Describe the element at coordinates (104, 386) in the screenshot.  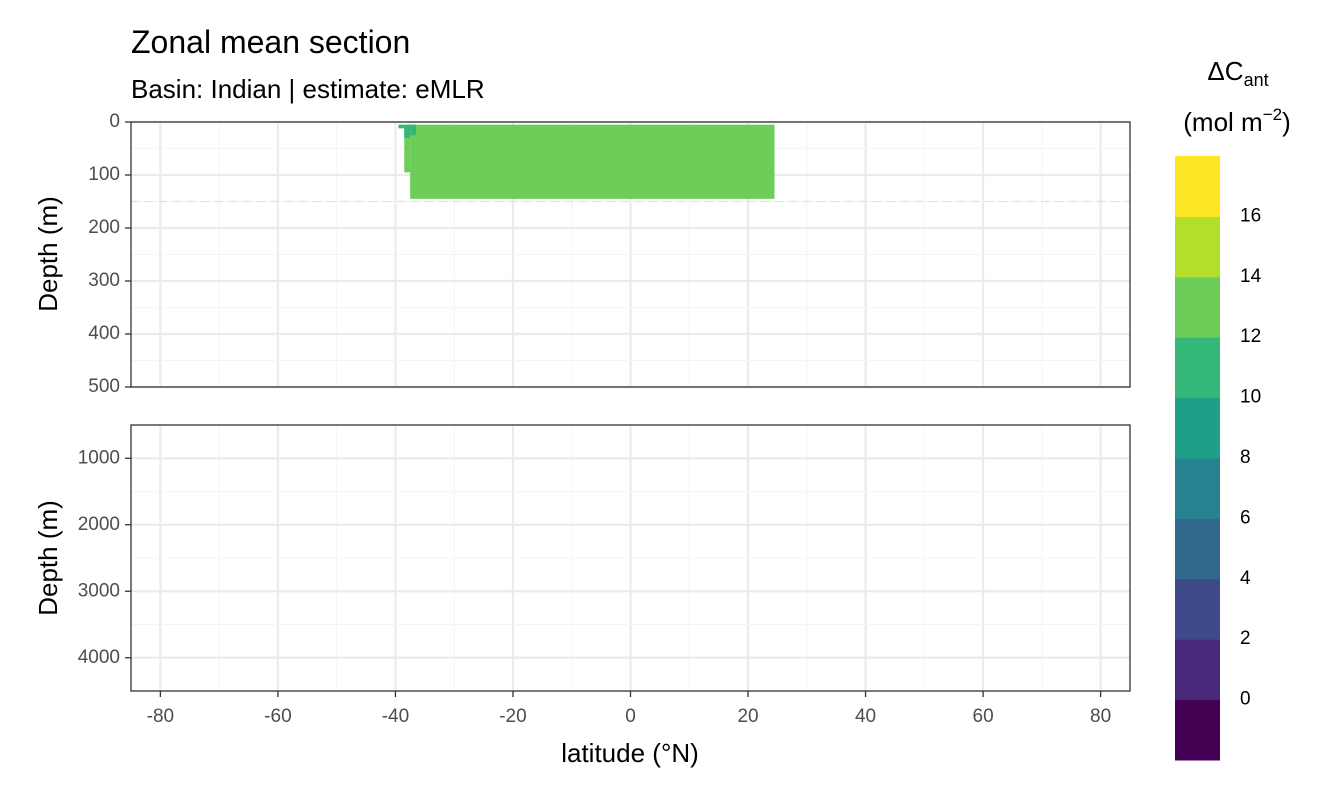
I see `y-tick-label: 500` at that location.